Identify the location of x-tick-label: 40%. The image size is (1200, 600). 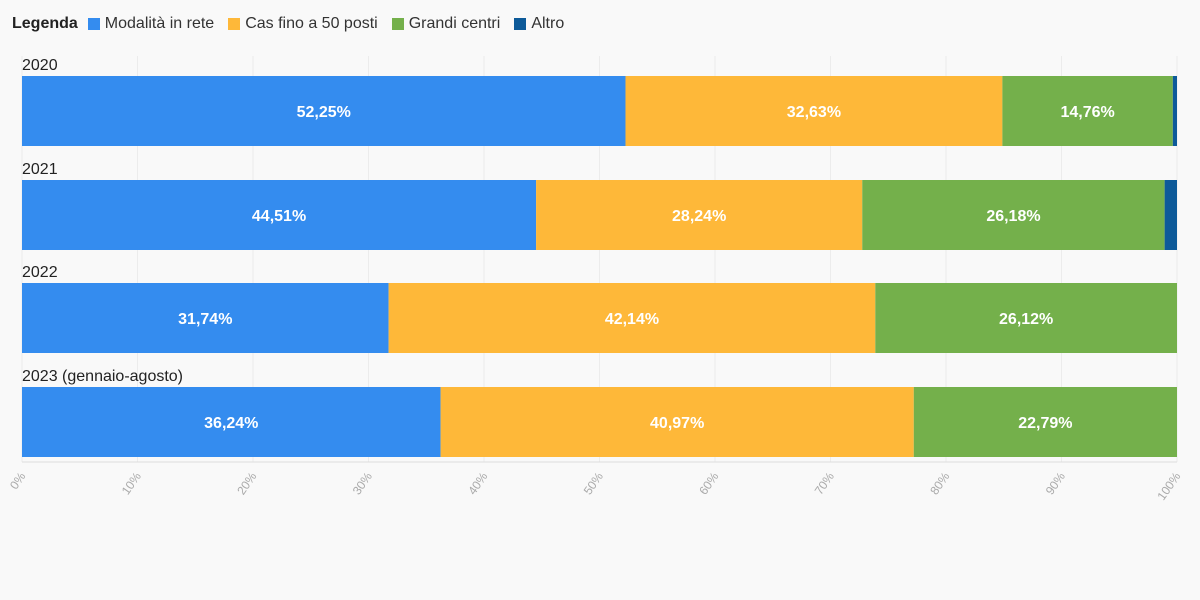
(477, 483).